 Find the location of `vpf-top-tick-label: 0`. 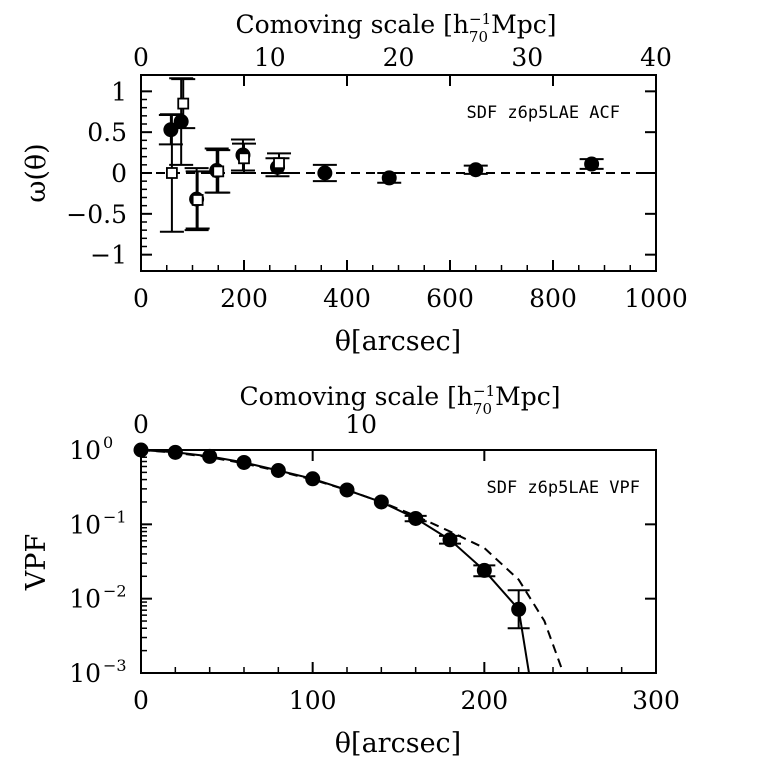

vpf-top-tick-label: 0 is located at coordinates (141, 424).